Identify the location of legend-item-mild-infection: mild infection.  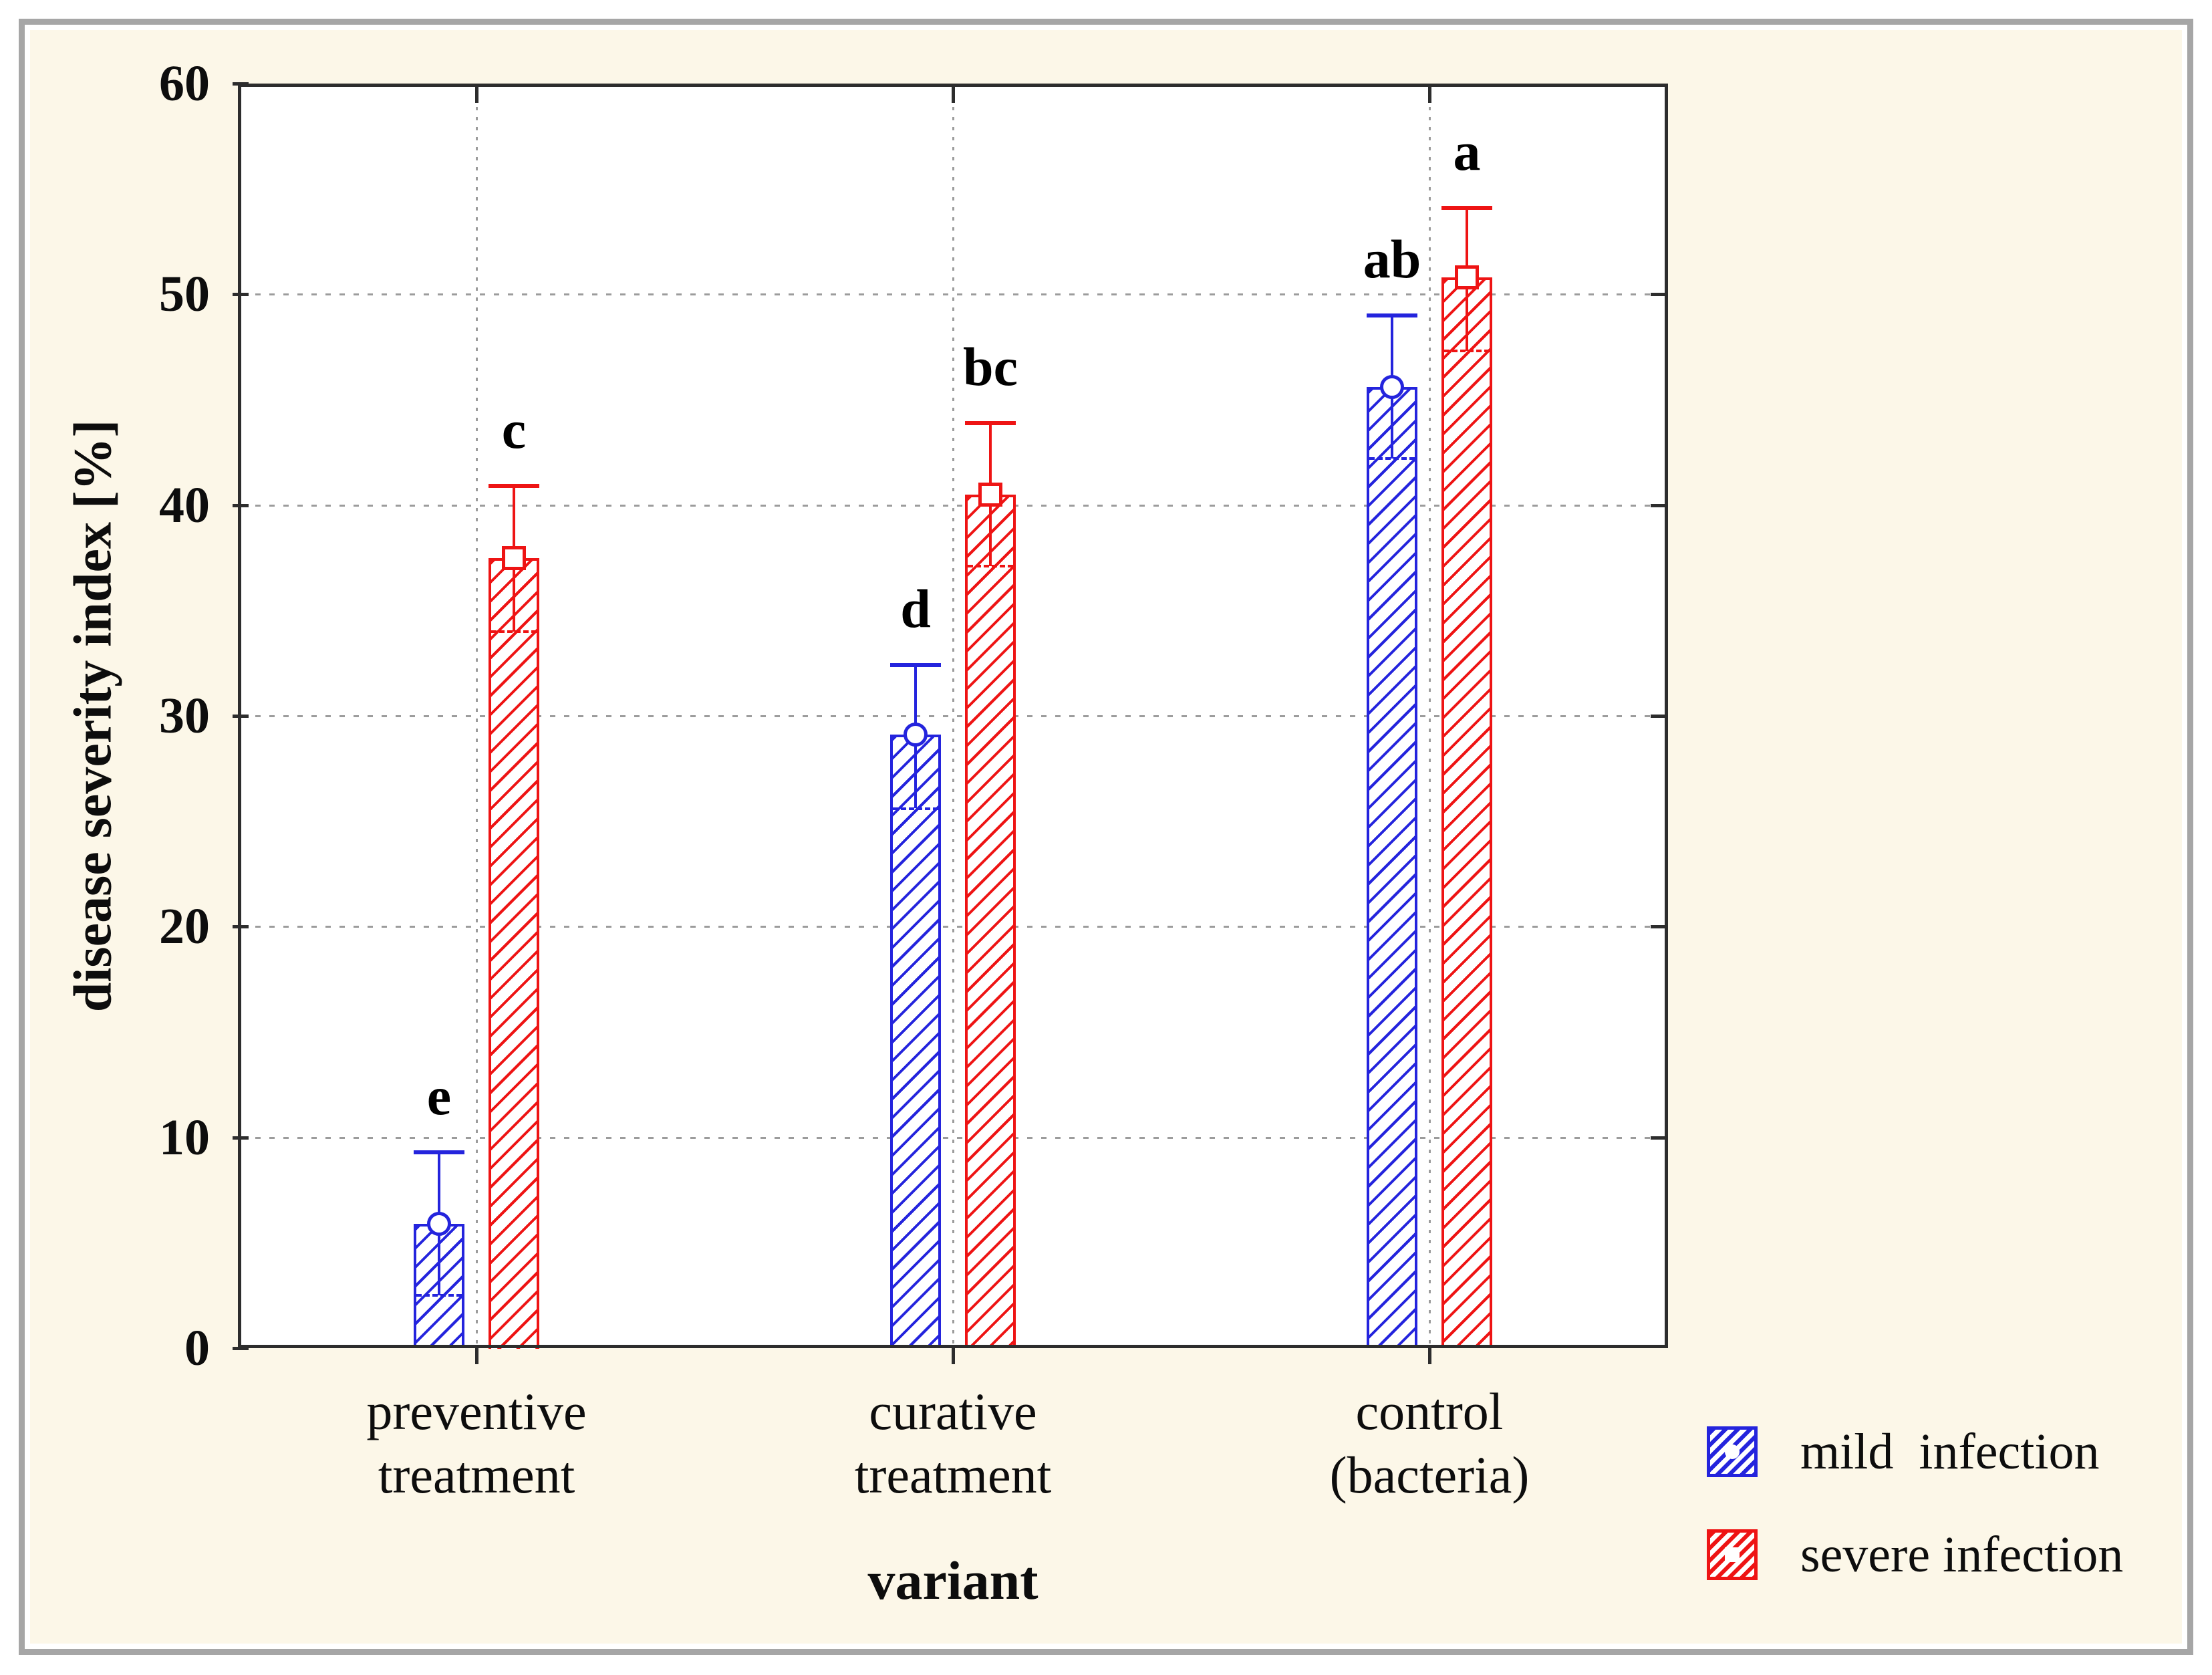
(1903, 1452).